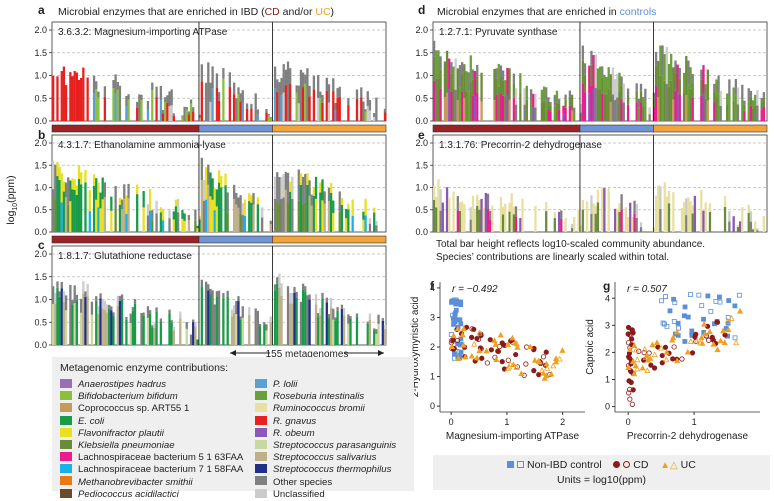 The height and width of the screenshot is (501, 774). Describe the element at coordinates (325, 470) in the screenshot. I see `legend-item: Streptococcus thermophilus` at that location.